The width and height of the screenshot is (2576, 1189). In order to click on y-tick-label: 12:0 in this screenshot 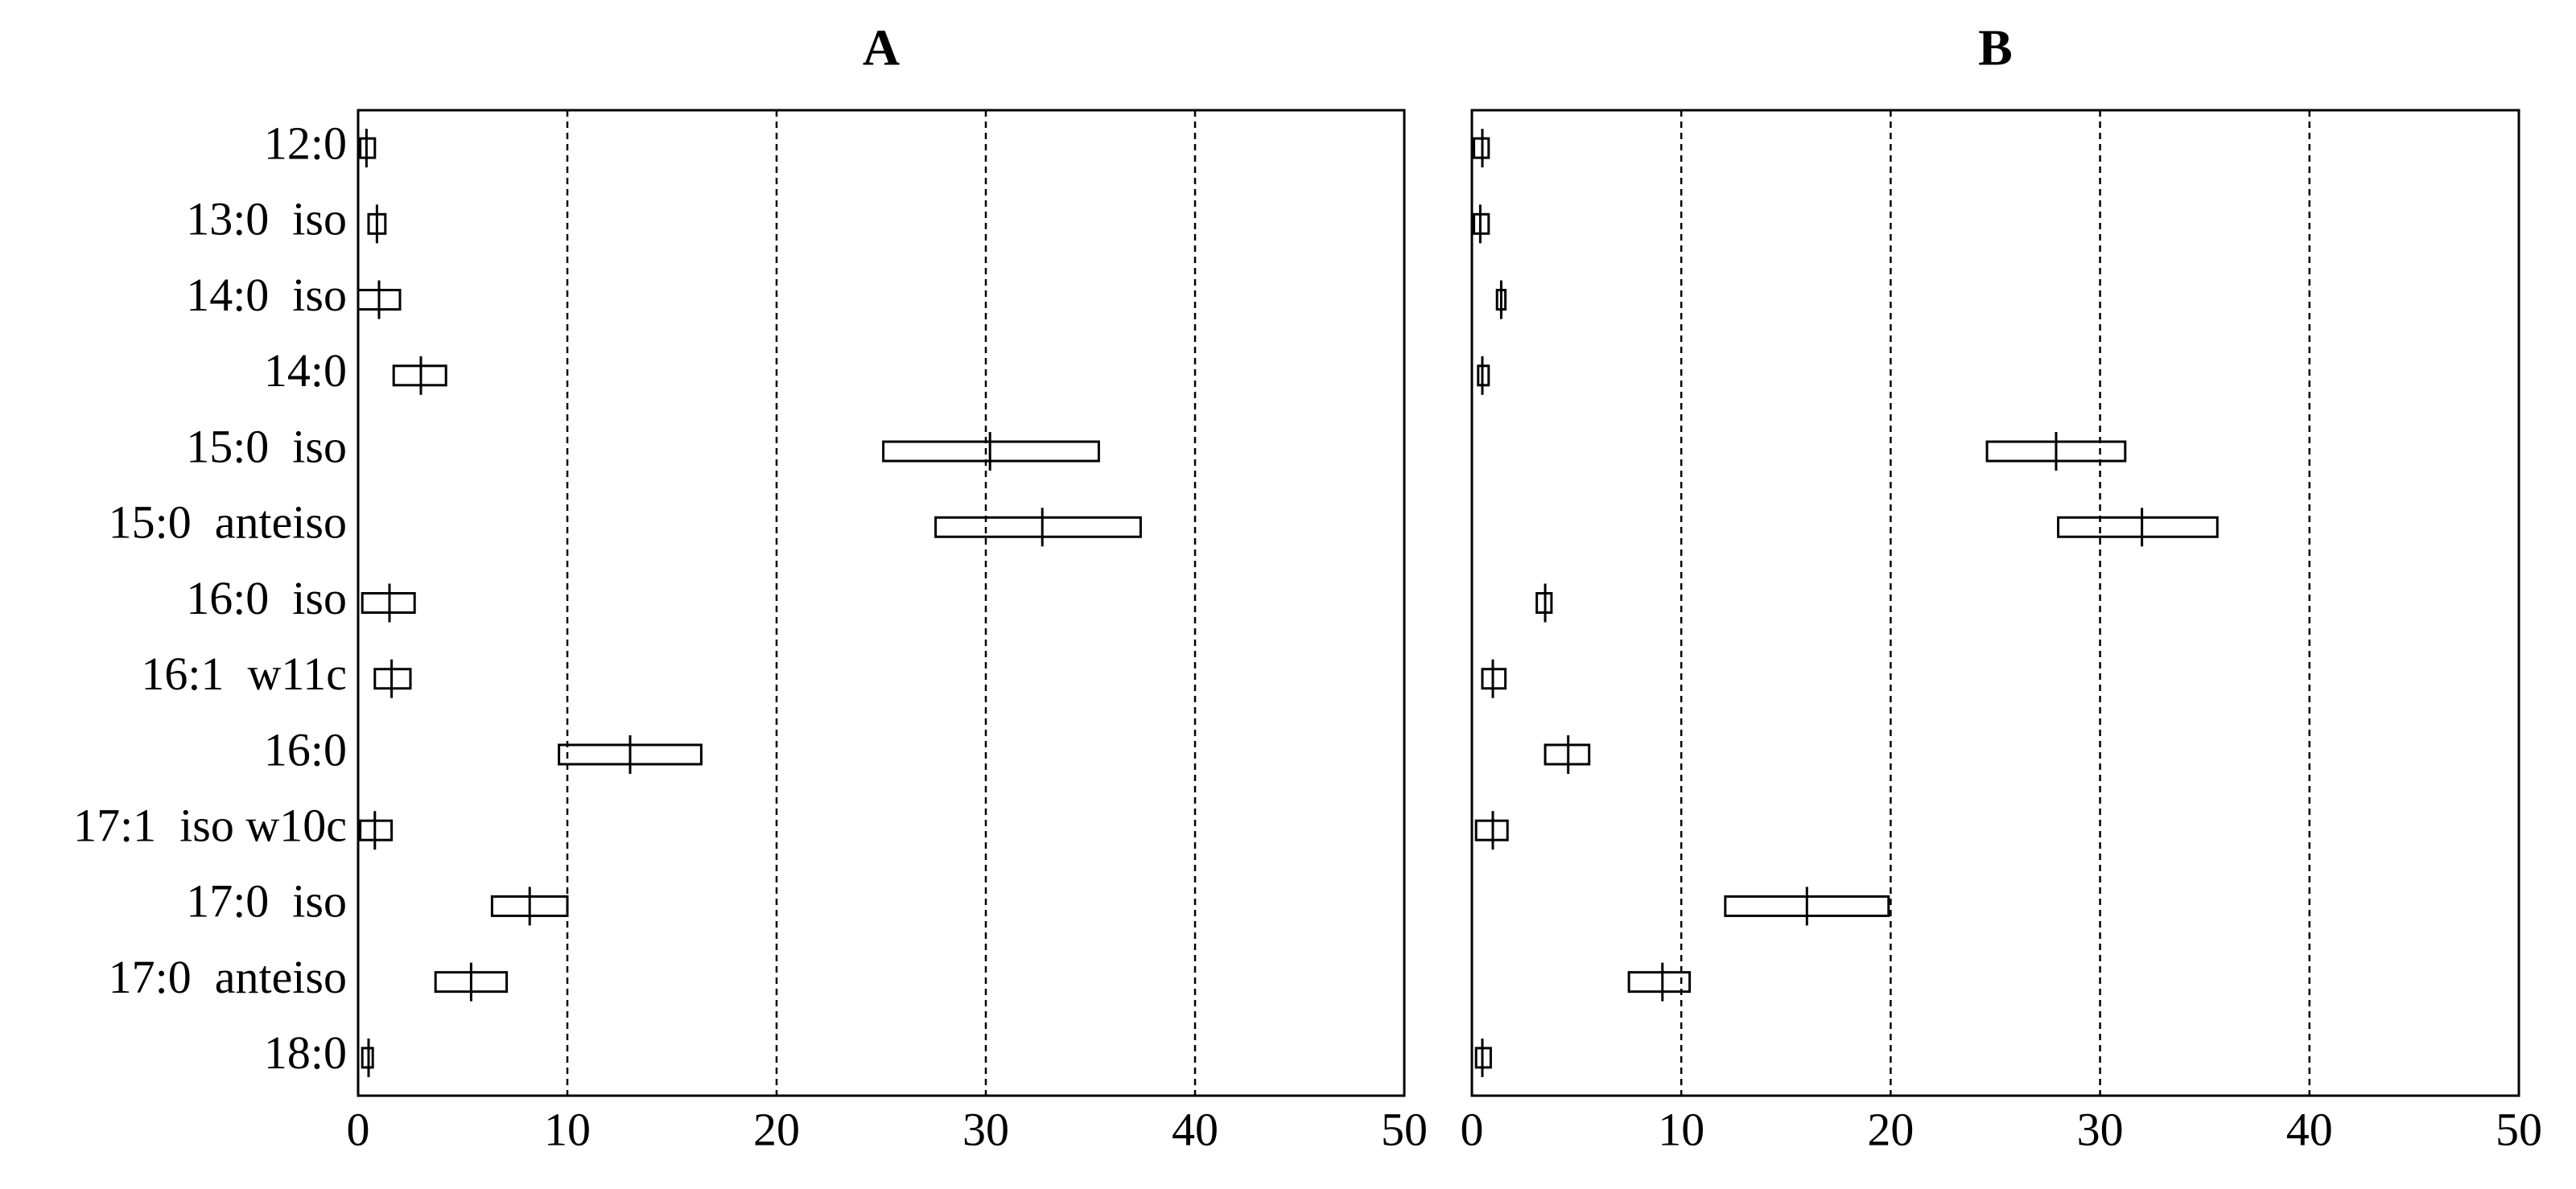, I will do `click(305, 143)`.